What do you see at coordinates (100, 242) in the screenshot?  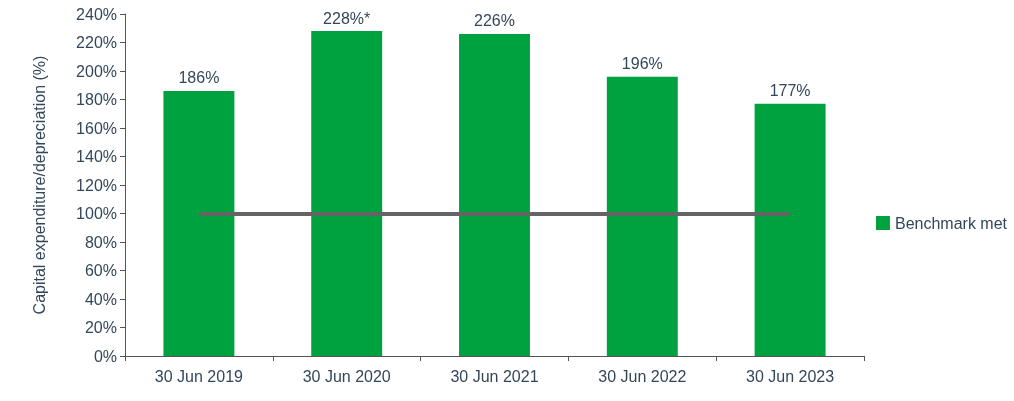 I see `y-tick-label: 80%` at bounding box center [100, 242].